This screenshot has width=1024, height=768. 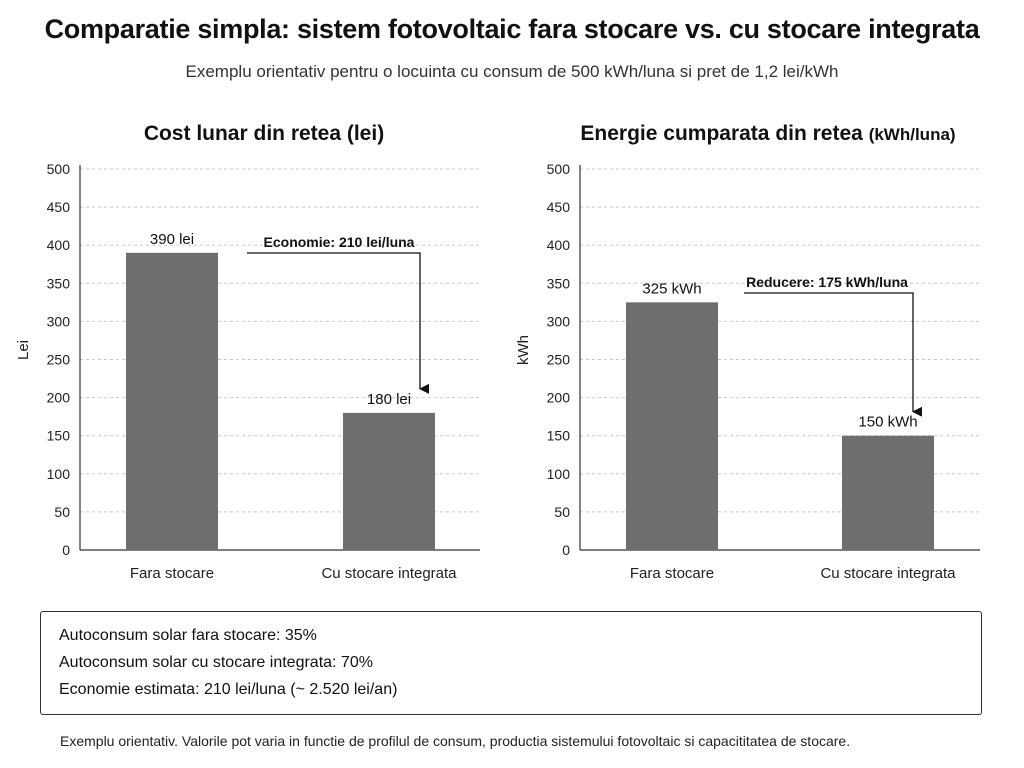 What do you see at coordinates (59, 360) in the screenshot?
I see `chart-cost-ytick-label: 250` at bounding box center [59, 360].